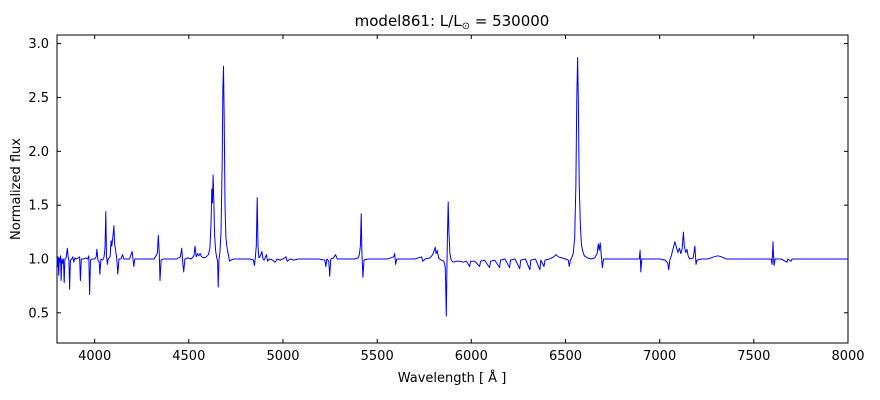 This screenshot has width=880, height=400. I want to click on y-axis-label: Normalized flux, so click(16, 189).